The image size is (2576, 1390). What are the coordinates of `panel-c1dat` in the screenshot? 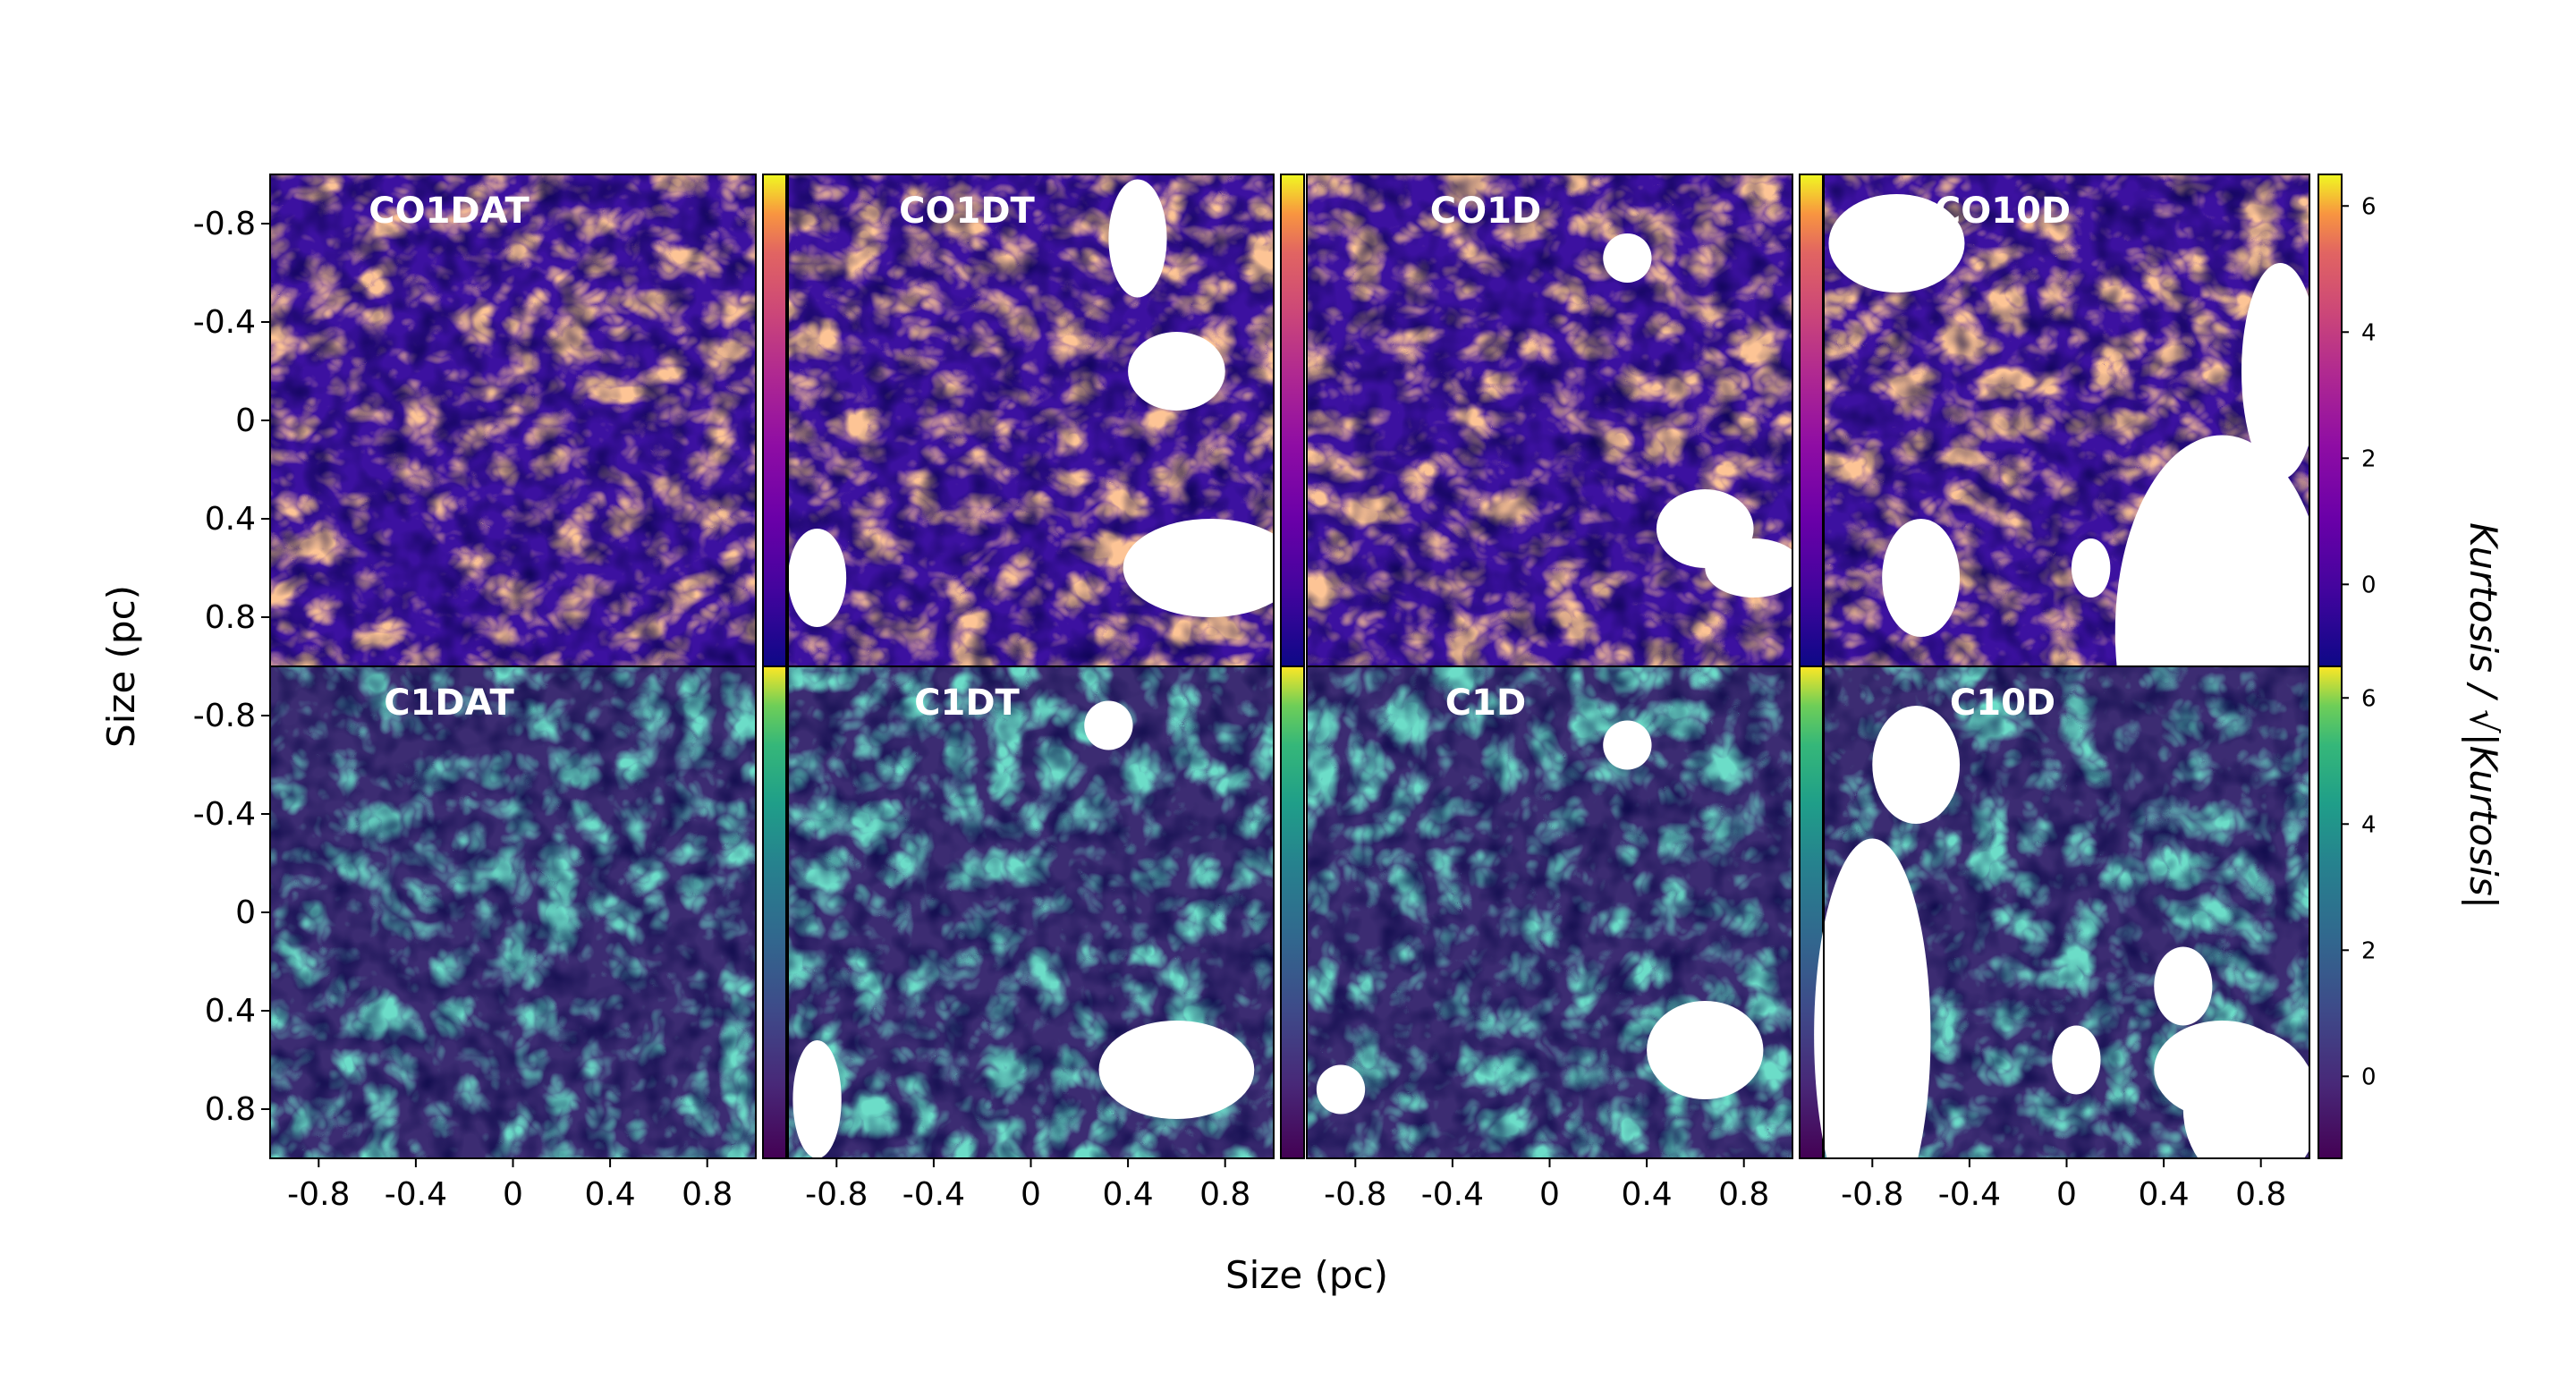 It's located at (513, 912).